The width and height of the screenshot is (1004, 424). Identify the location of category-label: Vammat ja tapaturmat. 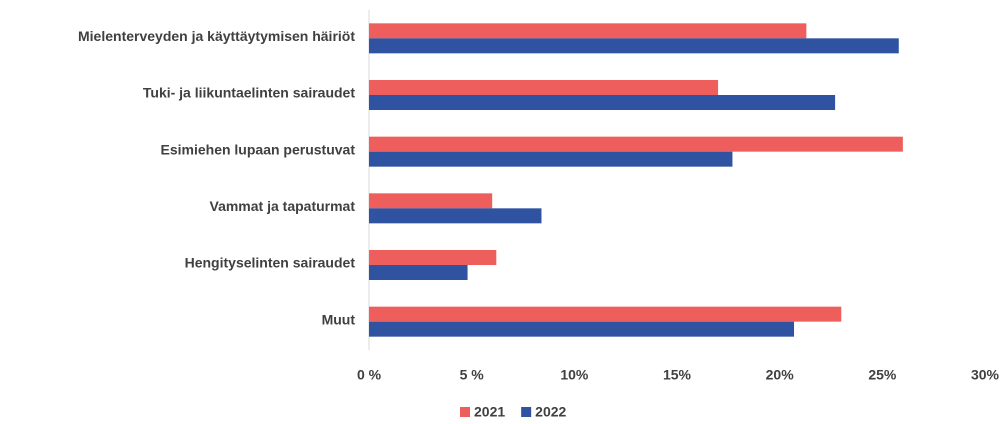
(283, 206).